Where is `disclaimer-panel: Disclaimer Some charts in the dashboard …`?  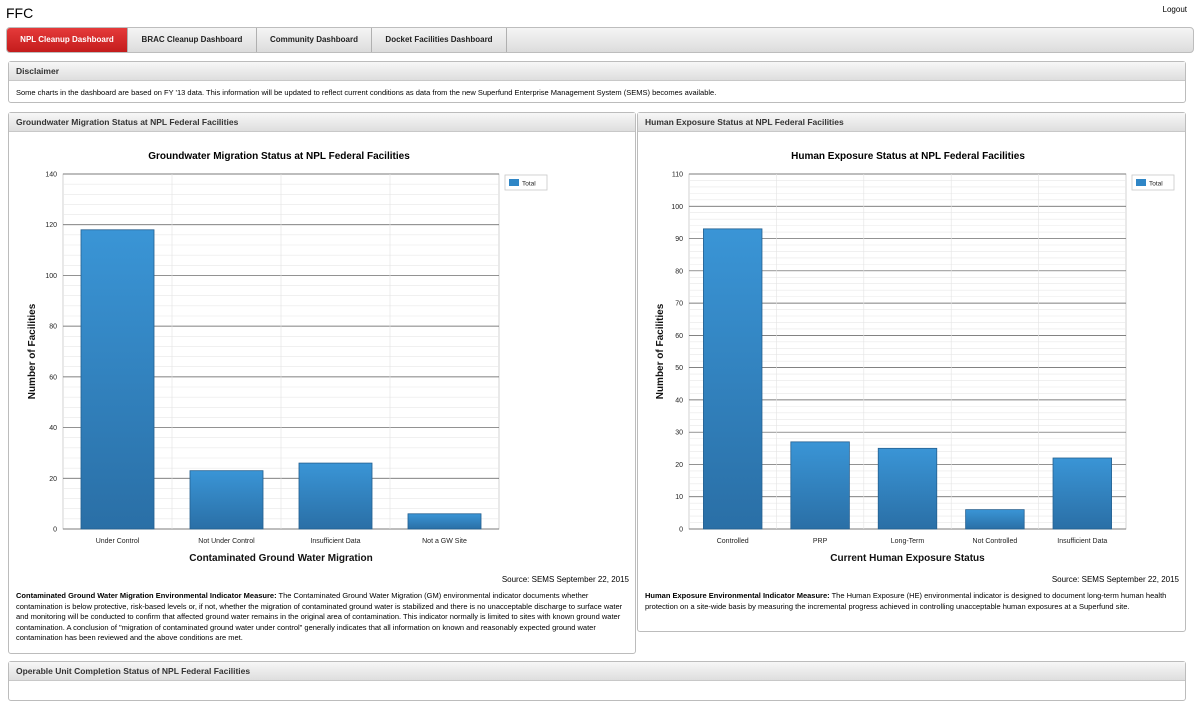
disclaimer-panel: Disclaimer Some charts in the dashboard … is located at coordinates (597, 82).